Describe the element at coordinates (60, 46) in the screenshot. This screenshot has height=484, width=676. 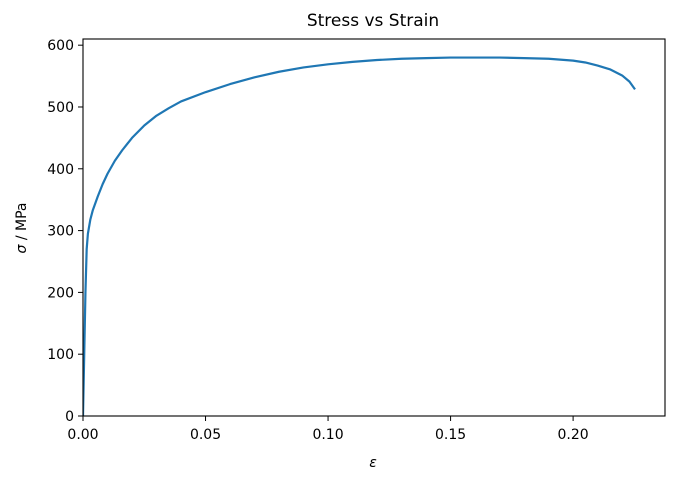
I see `y-tick-label: 600` at that location.